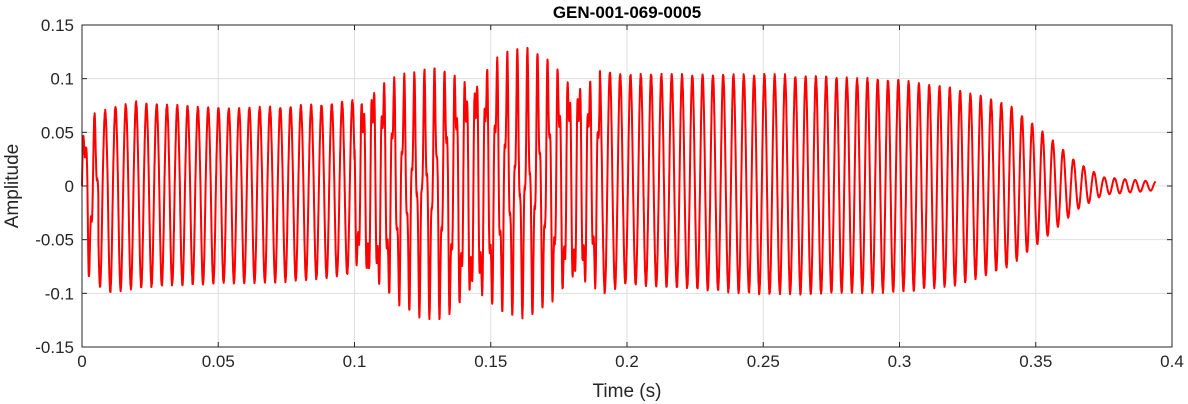  Describe the element at coordinates (69, 186) in the screenshot. I see `y-tick-label: 0` at that location.